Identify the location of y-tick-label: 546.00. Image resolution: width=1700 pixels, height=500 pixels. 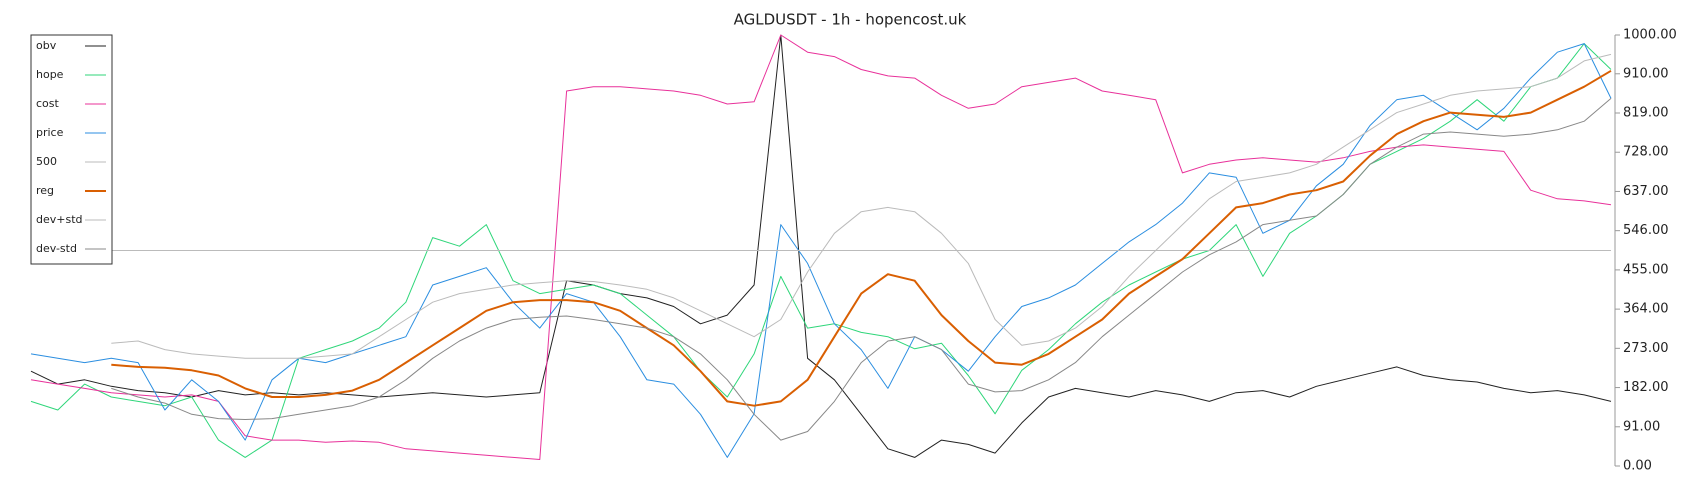
(1646, 230).